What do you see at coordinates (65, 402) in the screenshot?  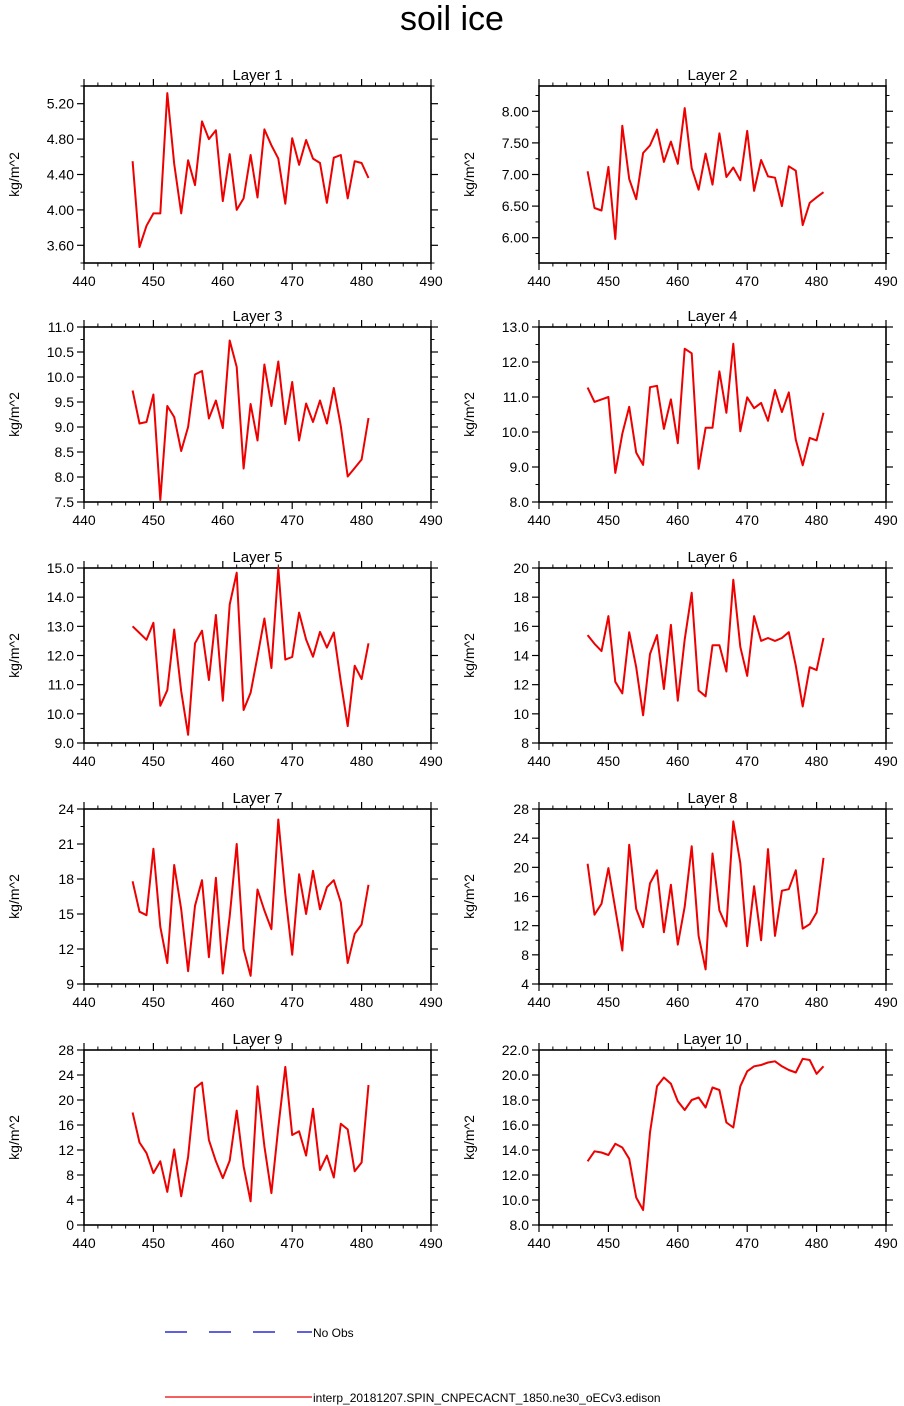 I see `layer-3-ytick-label-9.5: 9.5` at bounding box center [65, 402].